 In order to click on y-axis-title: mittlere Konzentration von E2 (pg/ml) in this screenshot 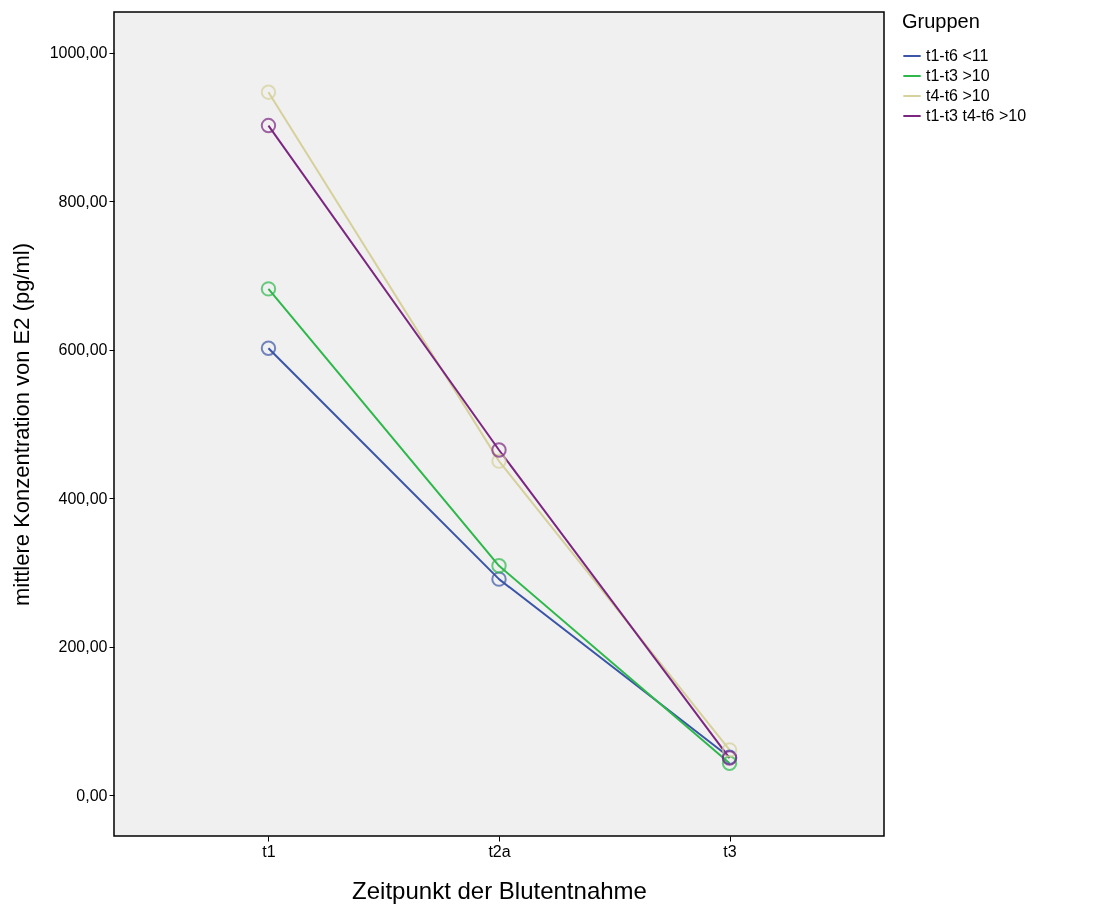, I will do `click(21, 424)`.